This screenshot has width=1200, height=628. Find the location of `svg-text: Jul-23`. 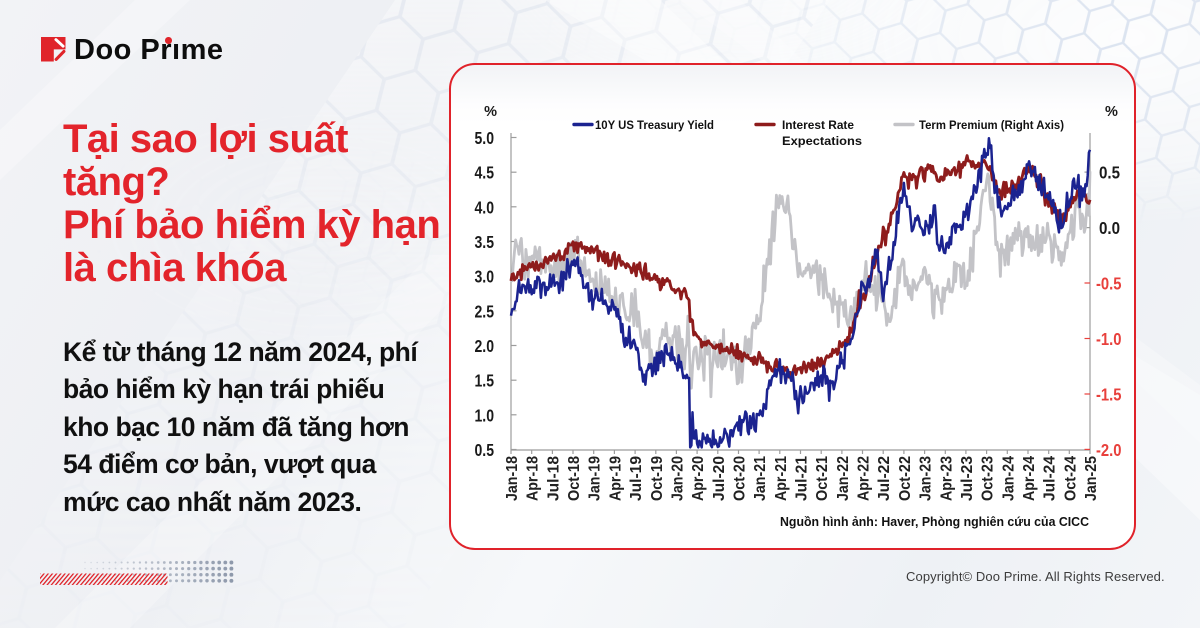

svg-text: Jul-23 is located at coordinates (967, 478).